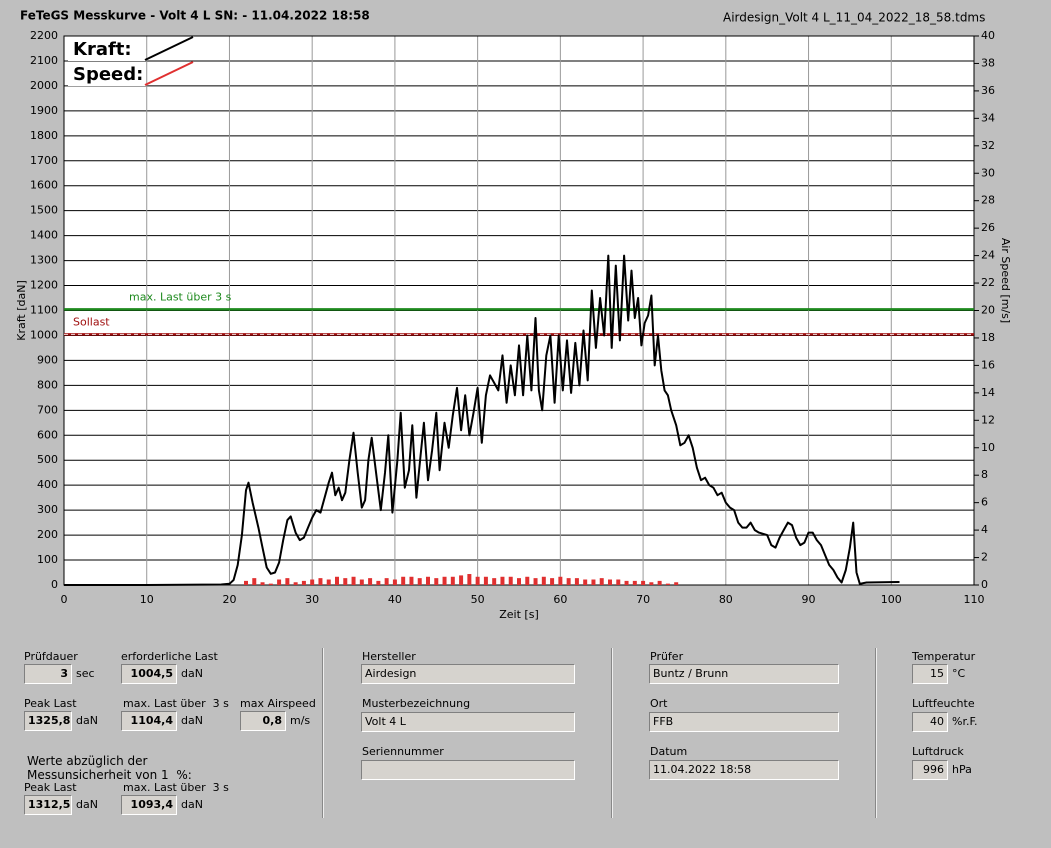 The width and height of the screenshot is (1051, 848). What do you see at coordinates (300, 720) in the screenshot?
I see `field-unit: m/s` at bounding box center [300, 720].